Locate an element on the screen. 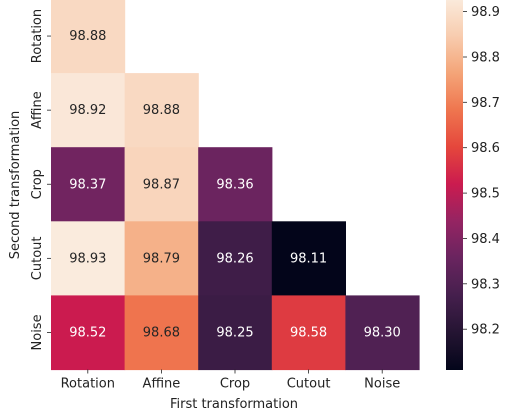  colorbar is located at coordinates (454, 185).